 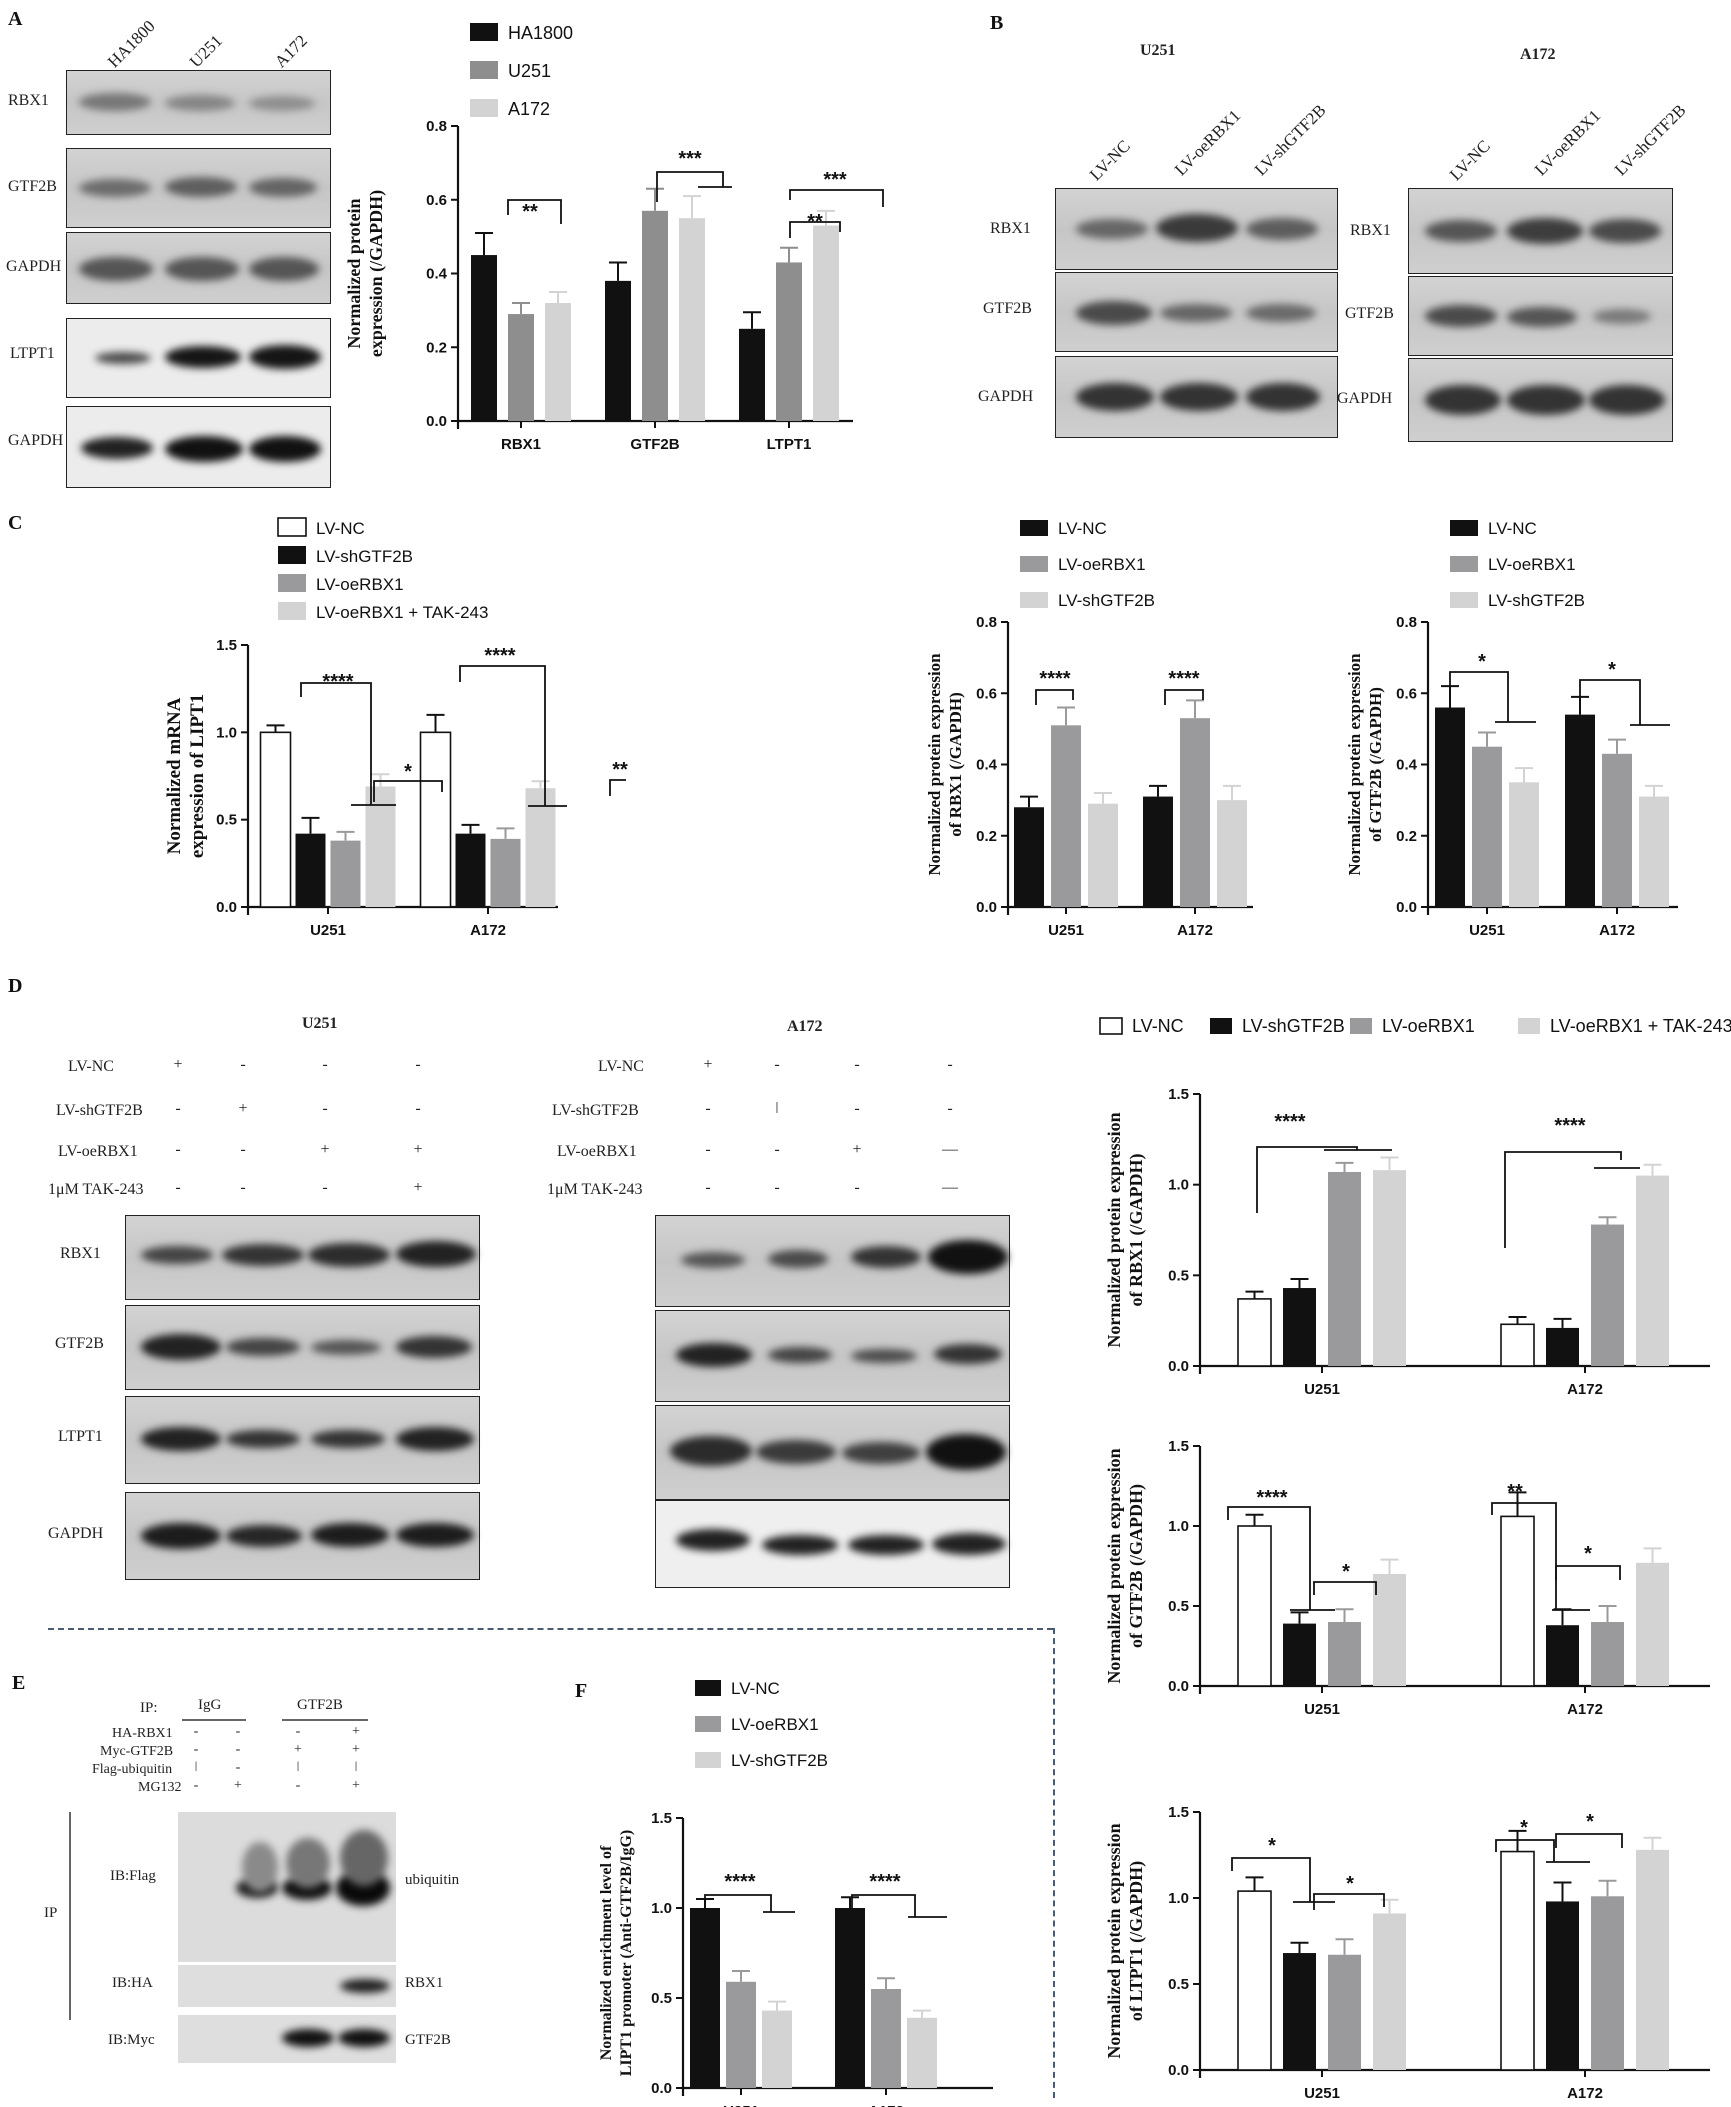 What do you see at coordinates (15, 19) in the screenshot?
I see `panel-letter-a: A` at bounding box center [15, 19].